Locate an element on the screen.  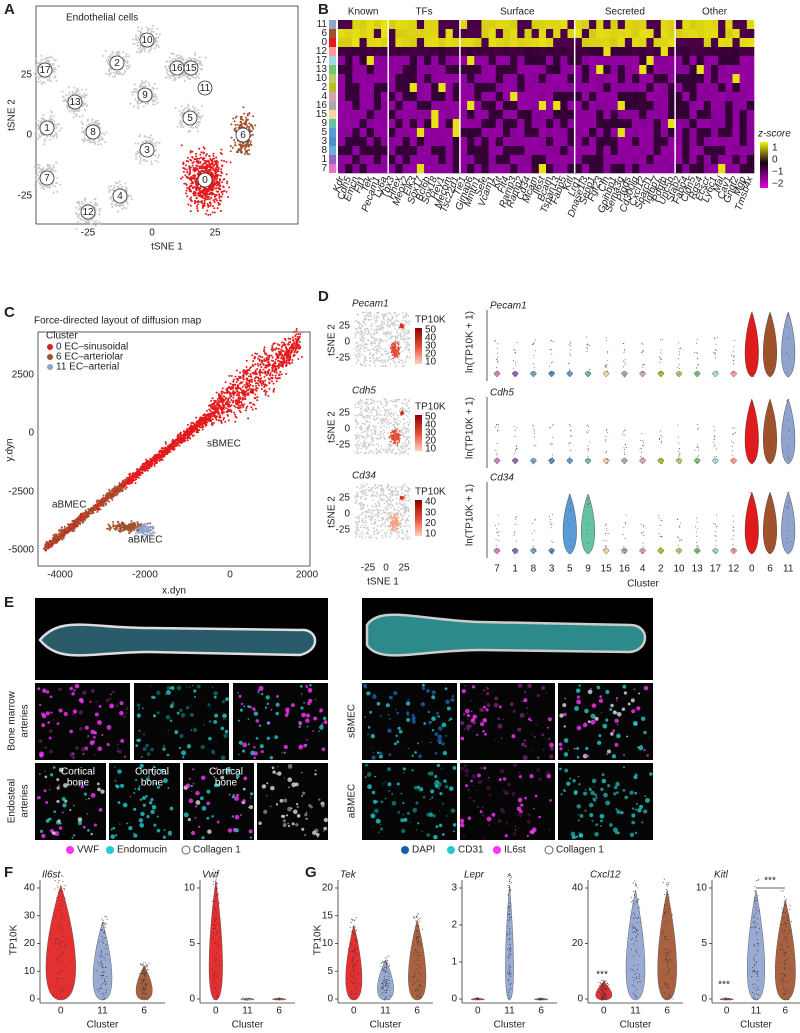
group-label: Known is located at coordinates (363, 12).